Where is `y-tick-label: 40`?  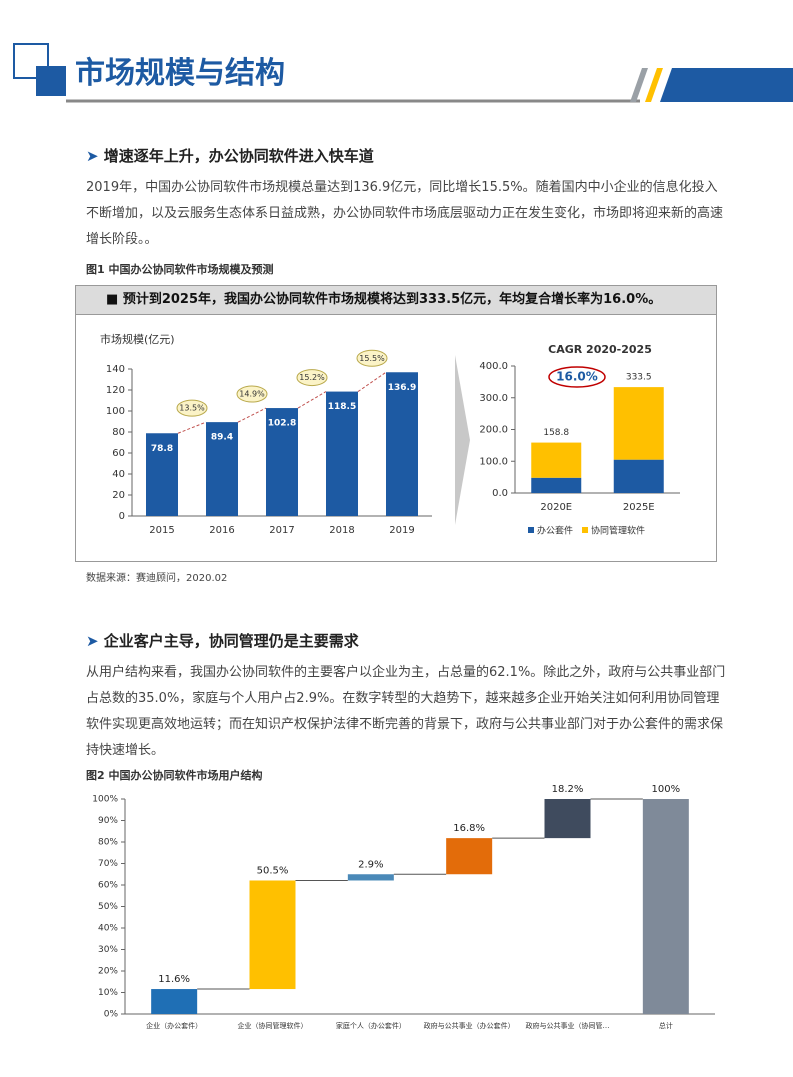 y-tick-label: 40 is located at coordinates (118, 474).